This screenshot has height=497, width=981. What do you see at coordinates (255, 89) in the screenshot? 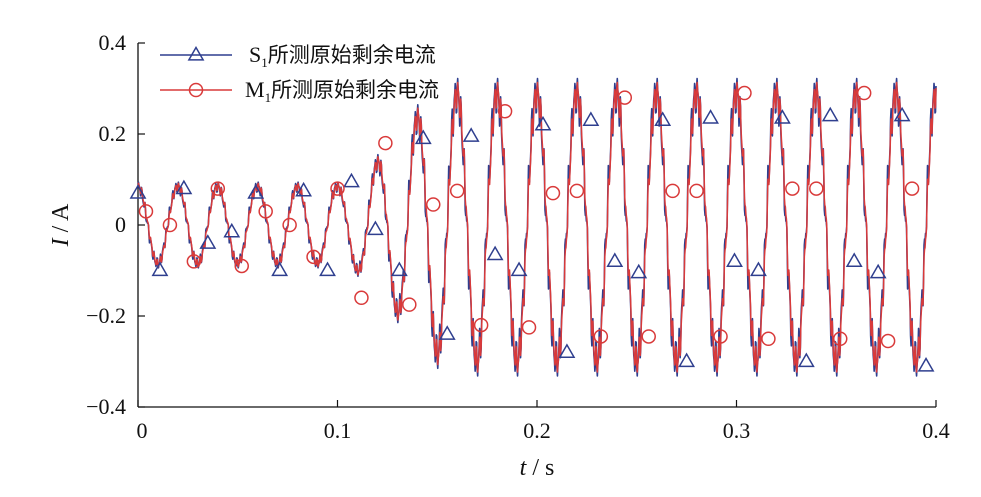
I see `legend-label-main: M` at bounding box center [255, 89].